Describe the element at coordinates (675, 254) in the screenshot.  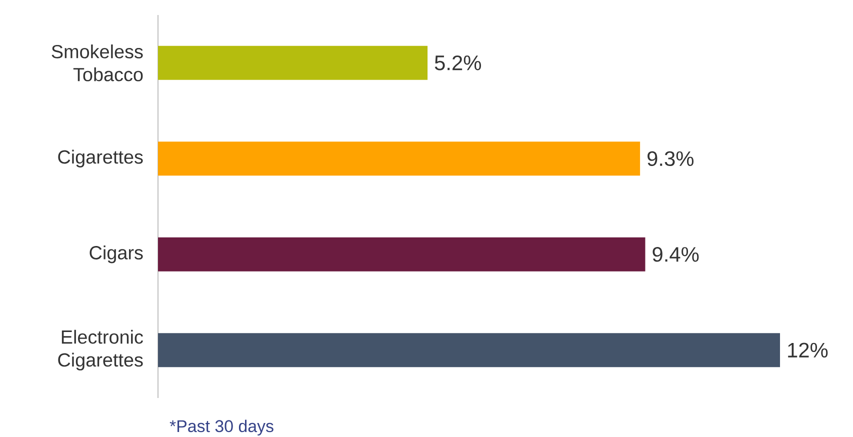
I see `data-label: 9.4%` at that location.